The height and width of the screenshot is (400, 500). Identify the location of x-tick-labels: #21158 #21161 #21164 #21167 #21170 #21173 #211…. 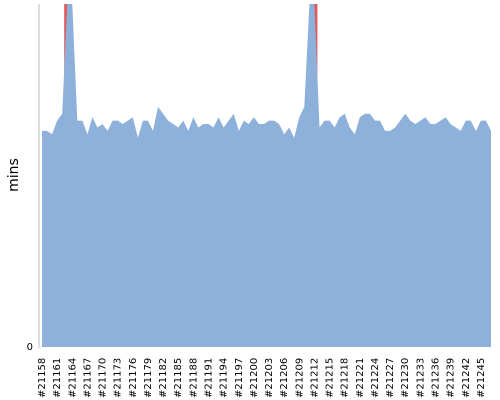
(262, 378).